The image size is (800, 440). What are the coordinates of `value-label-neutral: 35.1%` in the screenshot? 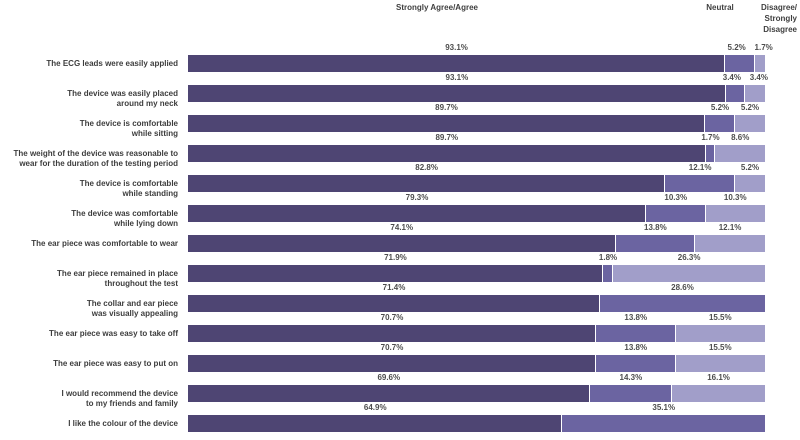 It's located at (664, 407).